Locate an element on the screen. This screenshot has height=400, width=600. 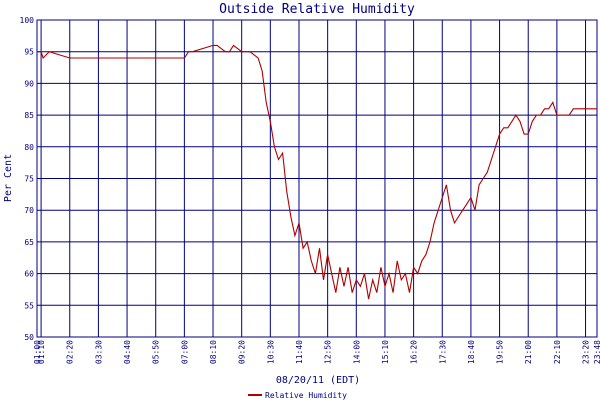
x-tick-label: 04:40 is located at coordinates (127, 352).